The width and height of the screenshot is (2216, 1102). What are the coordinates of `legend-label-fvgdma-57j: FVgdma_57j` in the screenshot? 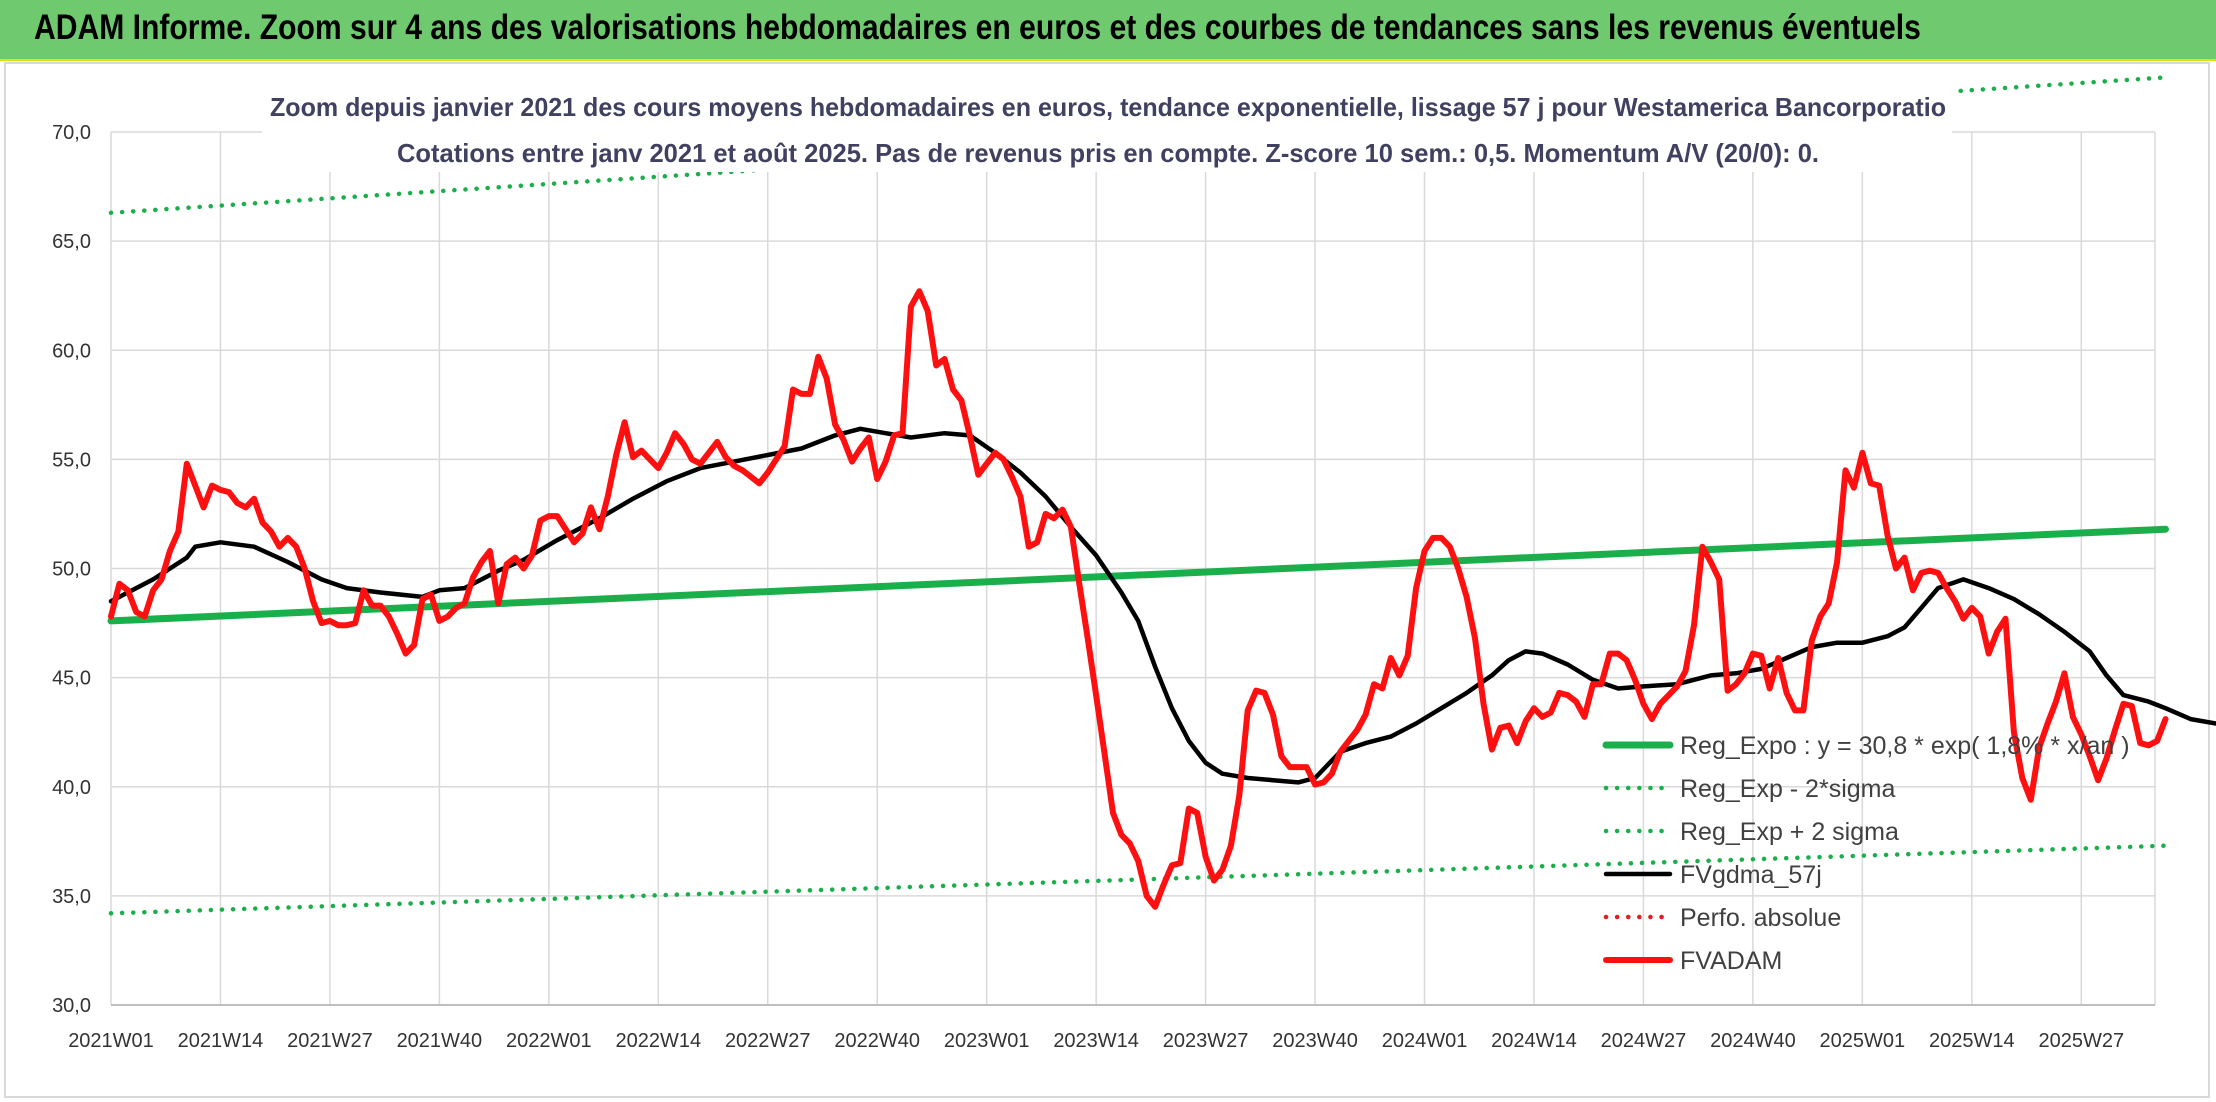 It's located at (1751, 875).